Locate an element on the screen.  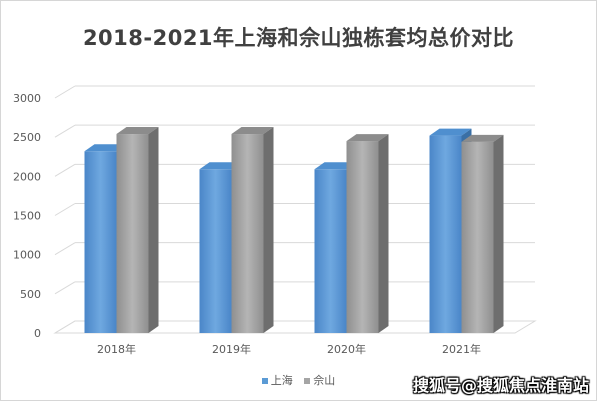
bar-1-0-top is located at coordinates (220, 166).